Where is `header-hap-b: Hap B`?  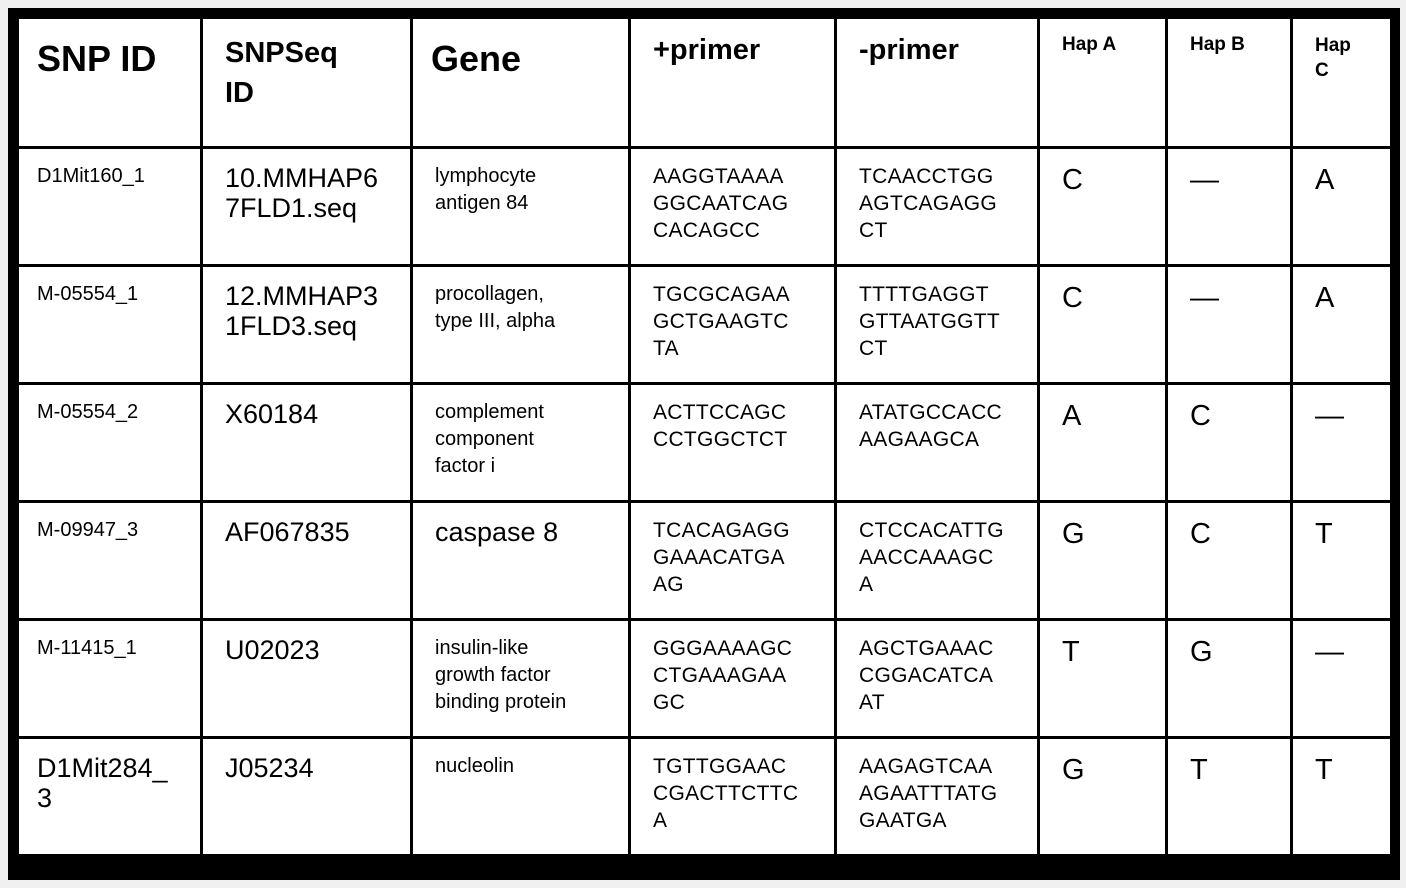 header-hap-b: Hap B is located at coordinates (1229, 82).